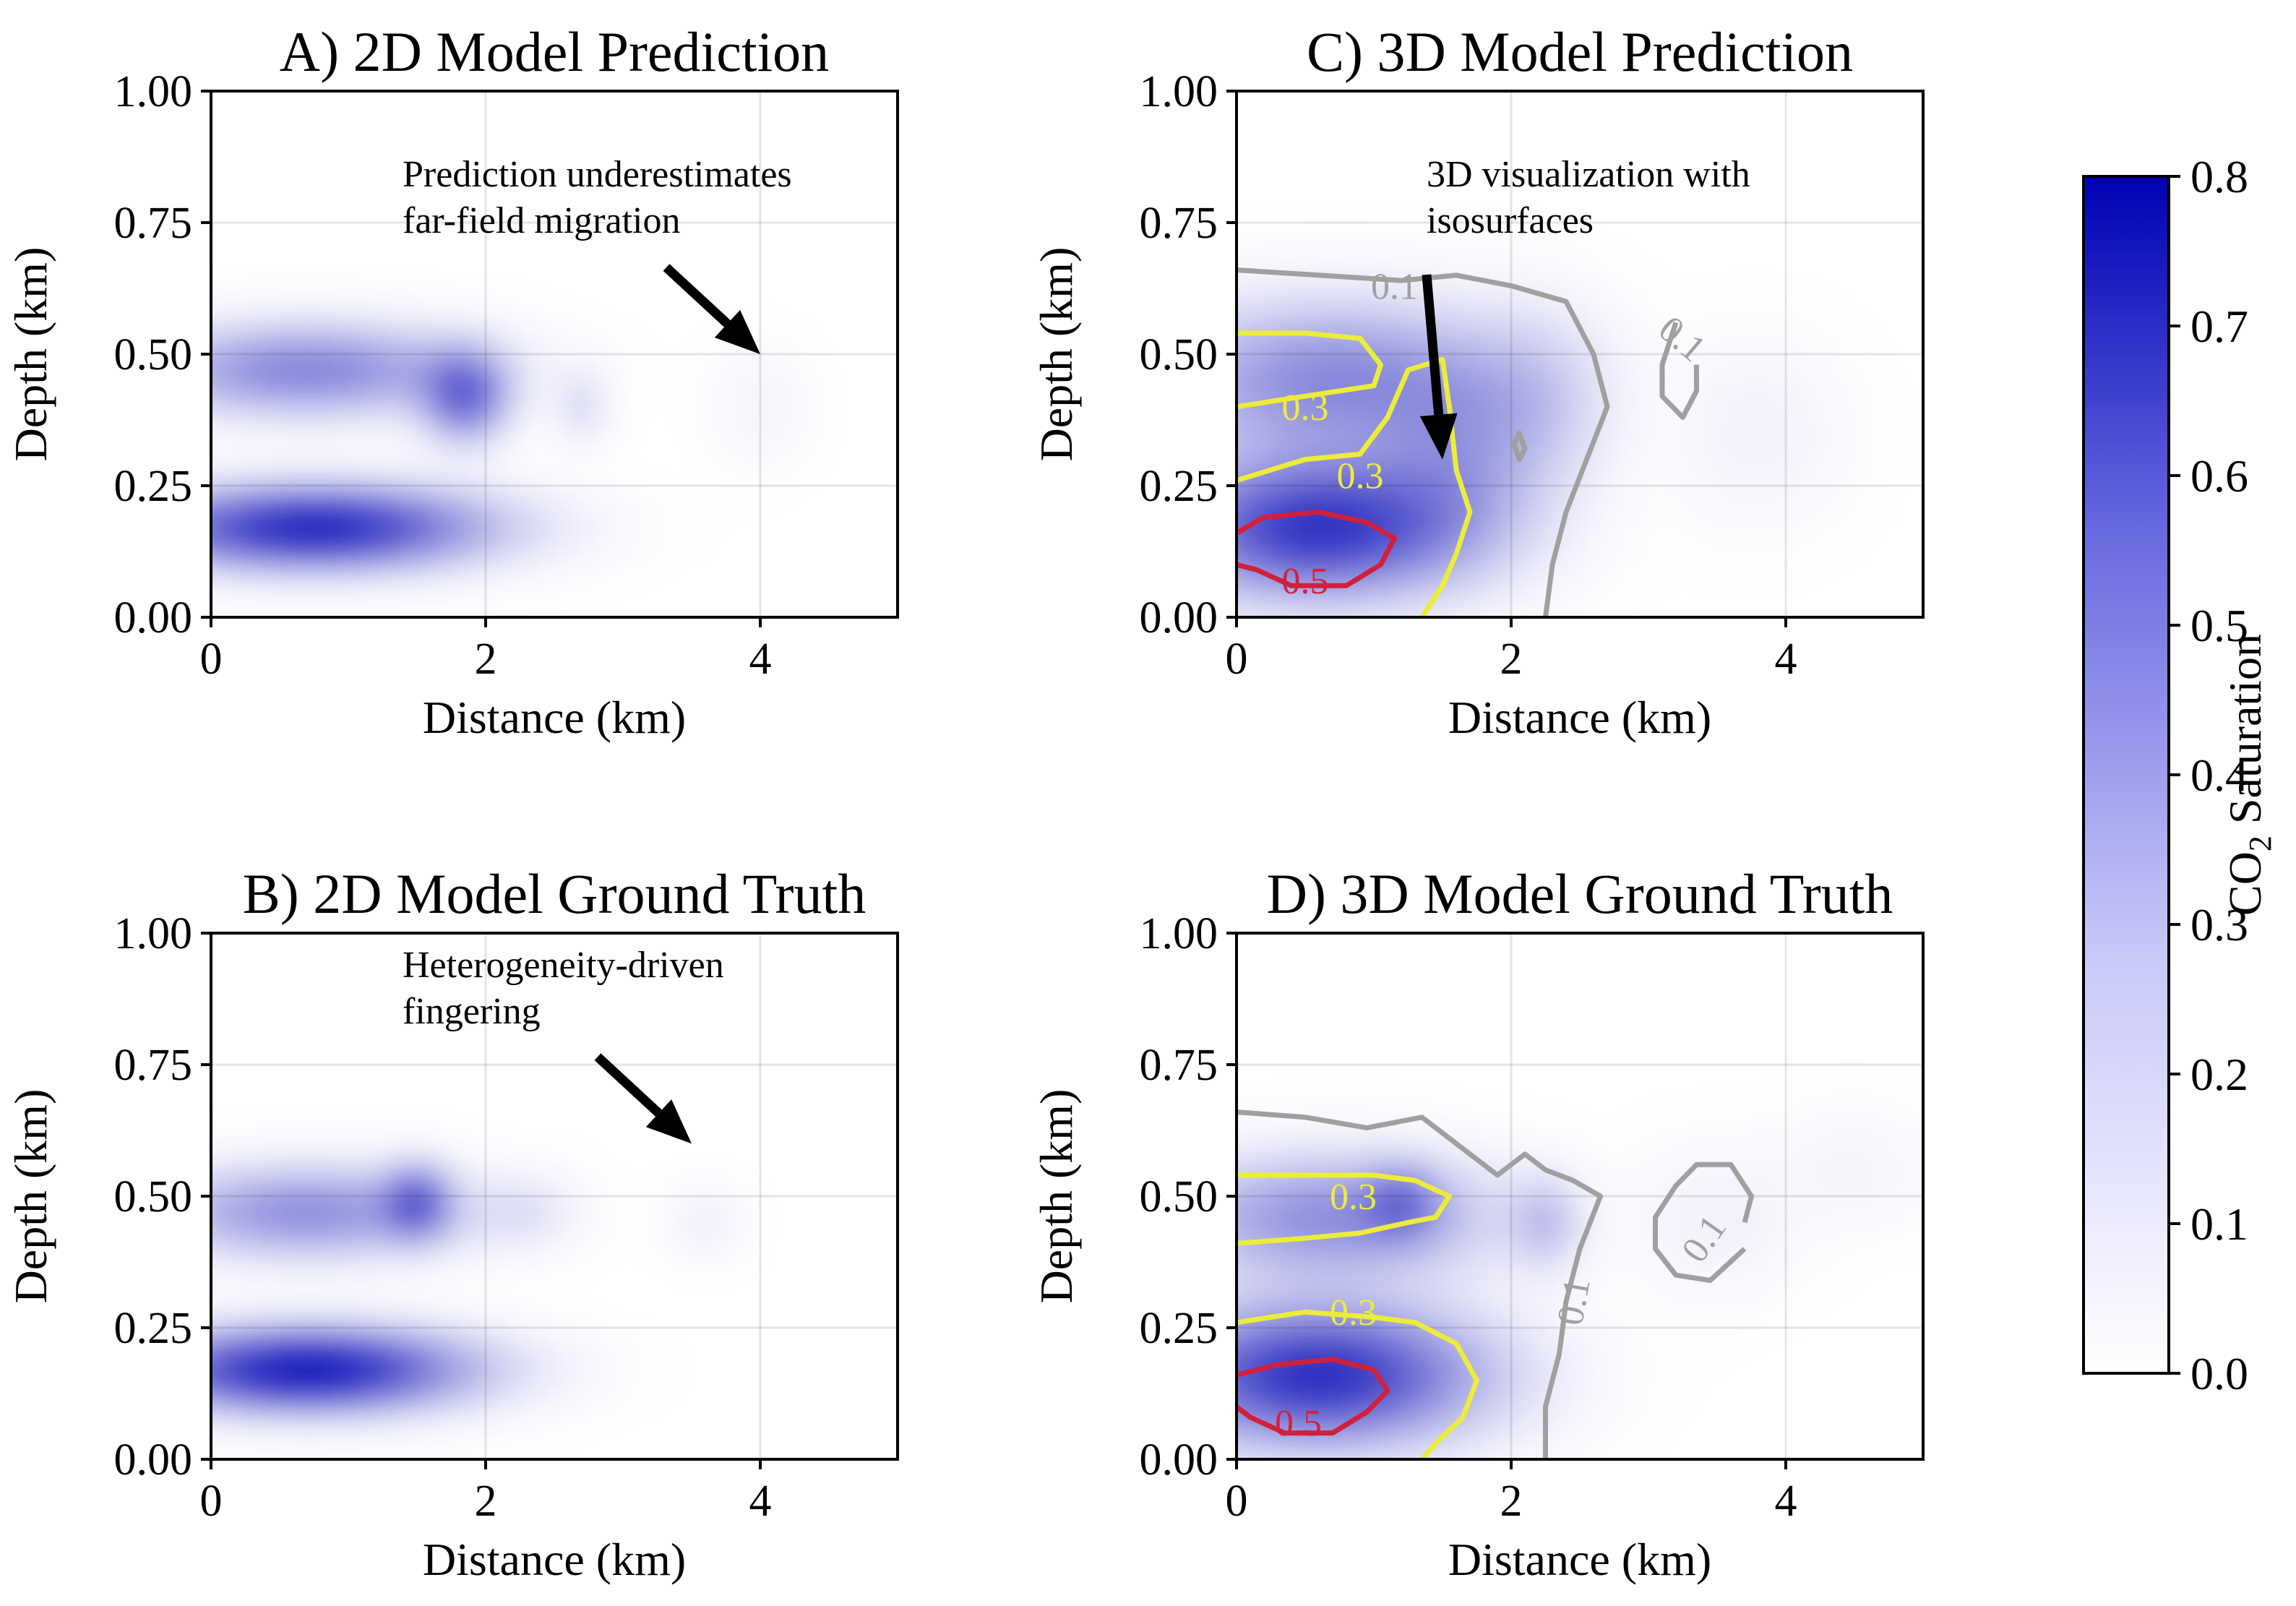 The image size is (2296, 1606). What do you see at coordinates (2219, 1074) in the screenshot?
I see `colorbar-tick-label: 0.2` at bounding box center [2219, 1074].